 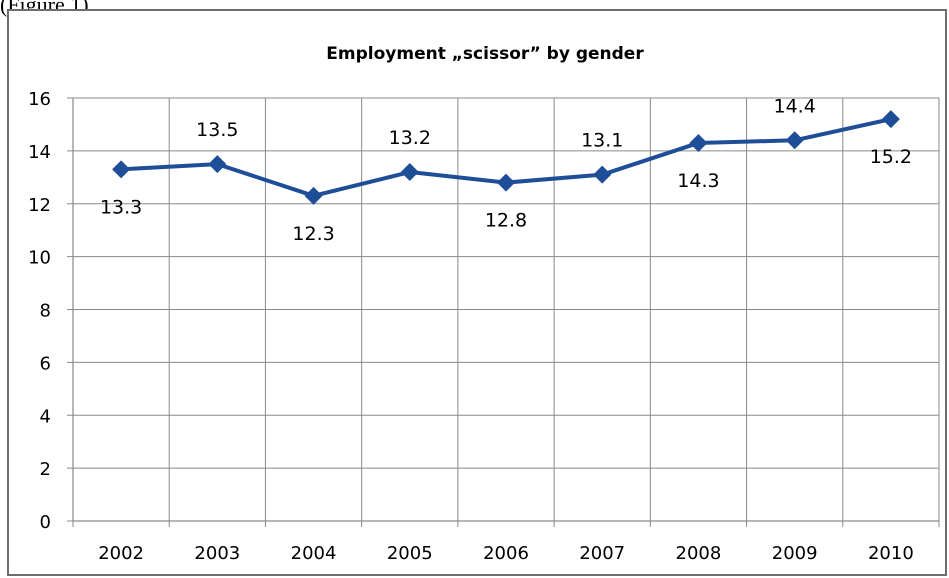 I want to click on data-label: 12.8, so click(x=506, y=221).